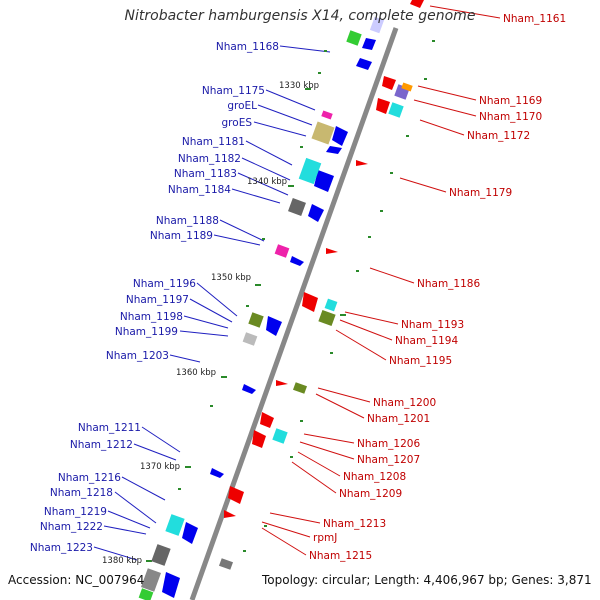 The height and width of the screenshot is (600, 600). Describe the element at coordinates (101, 445) in the screenshot. I see `gene-label: Nham_1212` at that location.